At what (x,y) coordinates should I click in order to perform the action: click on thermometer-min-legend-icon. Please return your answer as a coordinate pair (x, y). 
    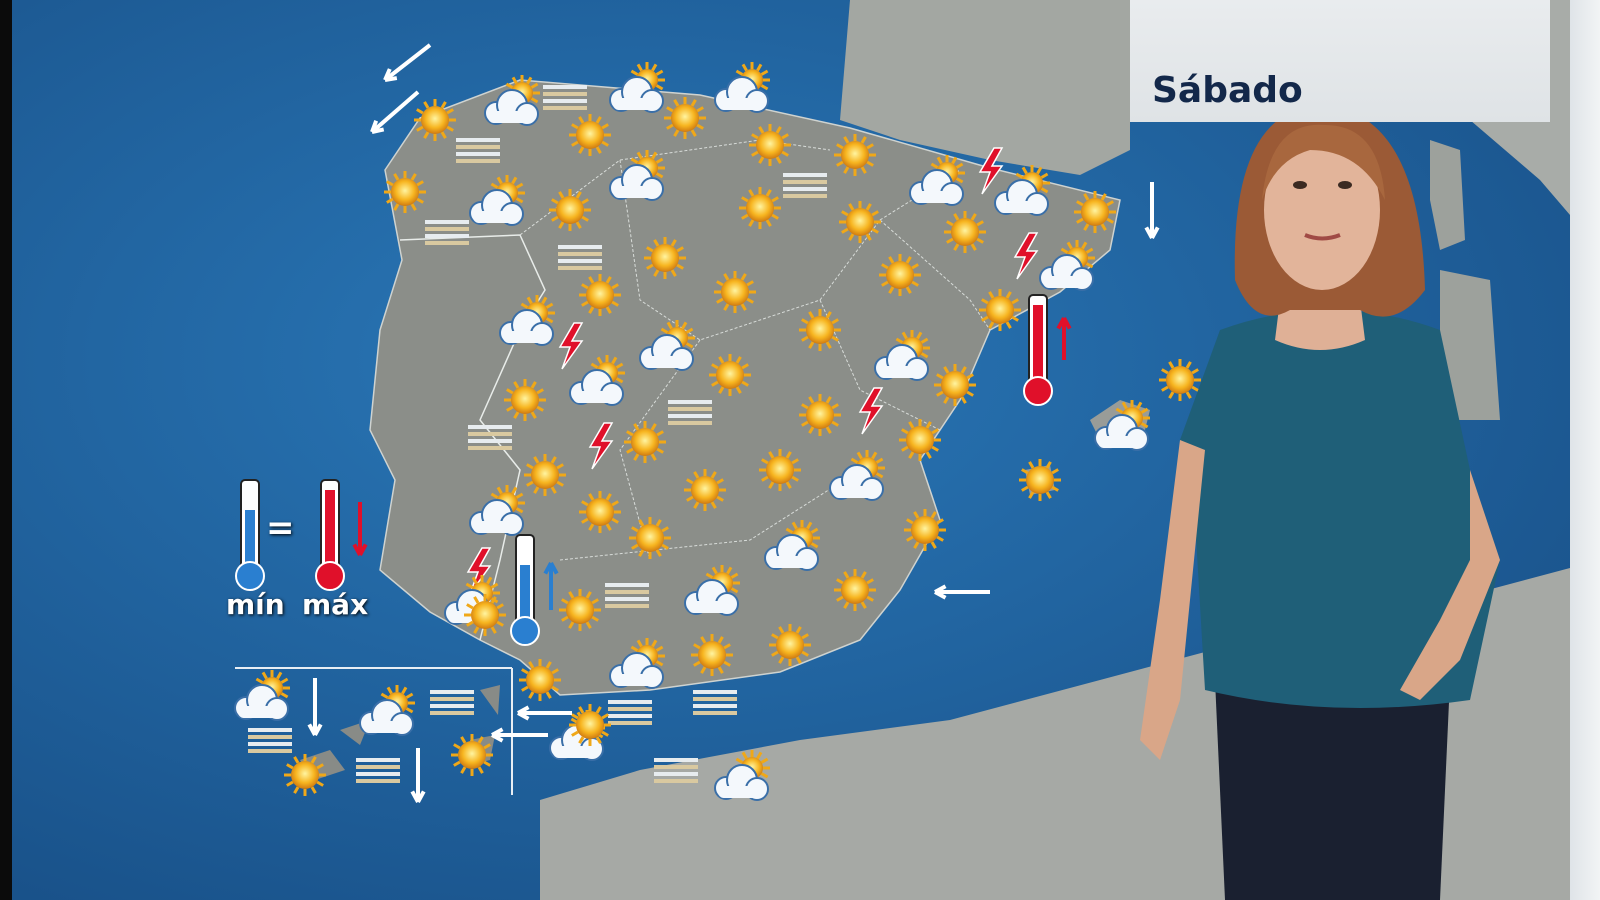
    Looking at the image, I should click on (250, 535).